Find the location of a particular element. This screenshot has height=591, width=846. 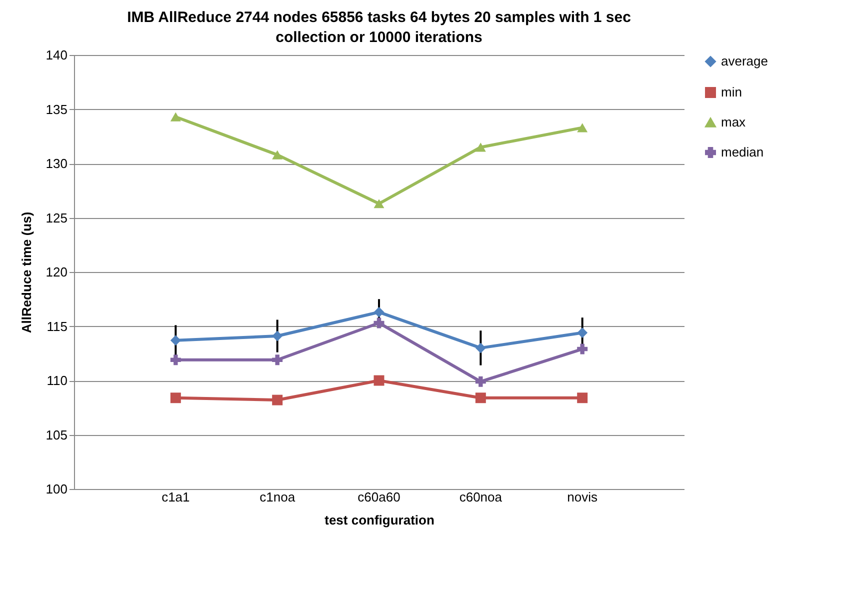

x-tick-label: c60noa is located at coordinates (481, 497).